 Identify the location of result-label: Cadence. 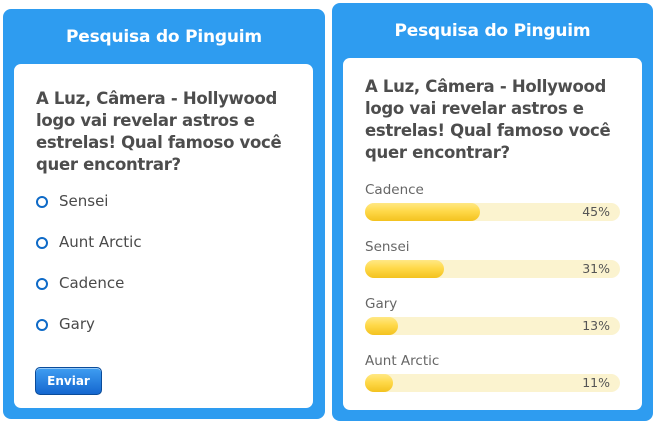
(394, 190).